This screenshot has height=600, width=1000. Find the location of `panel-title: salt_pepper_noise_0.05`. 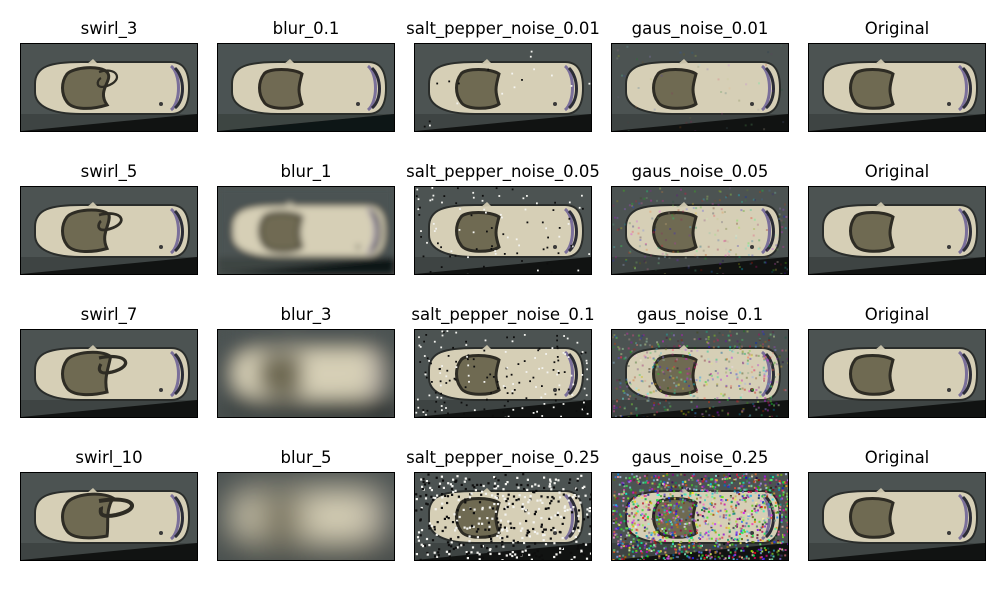

panel-title: salt_pepper_noise_0.05 is located at coordinates (503, 171).